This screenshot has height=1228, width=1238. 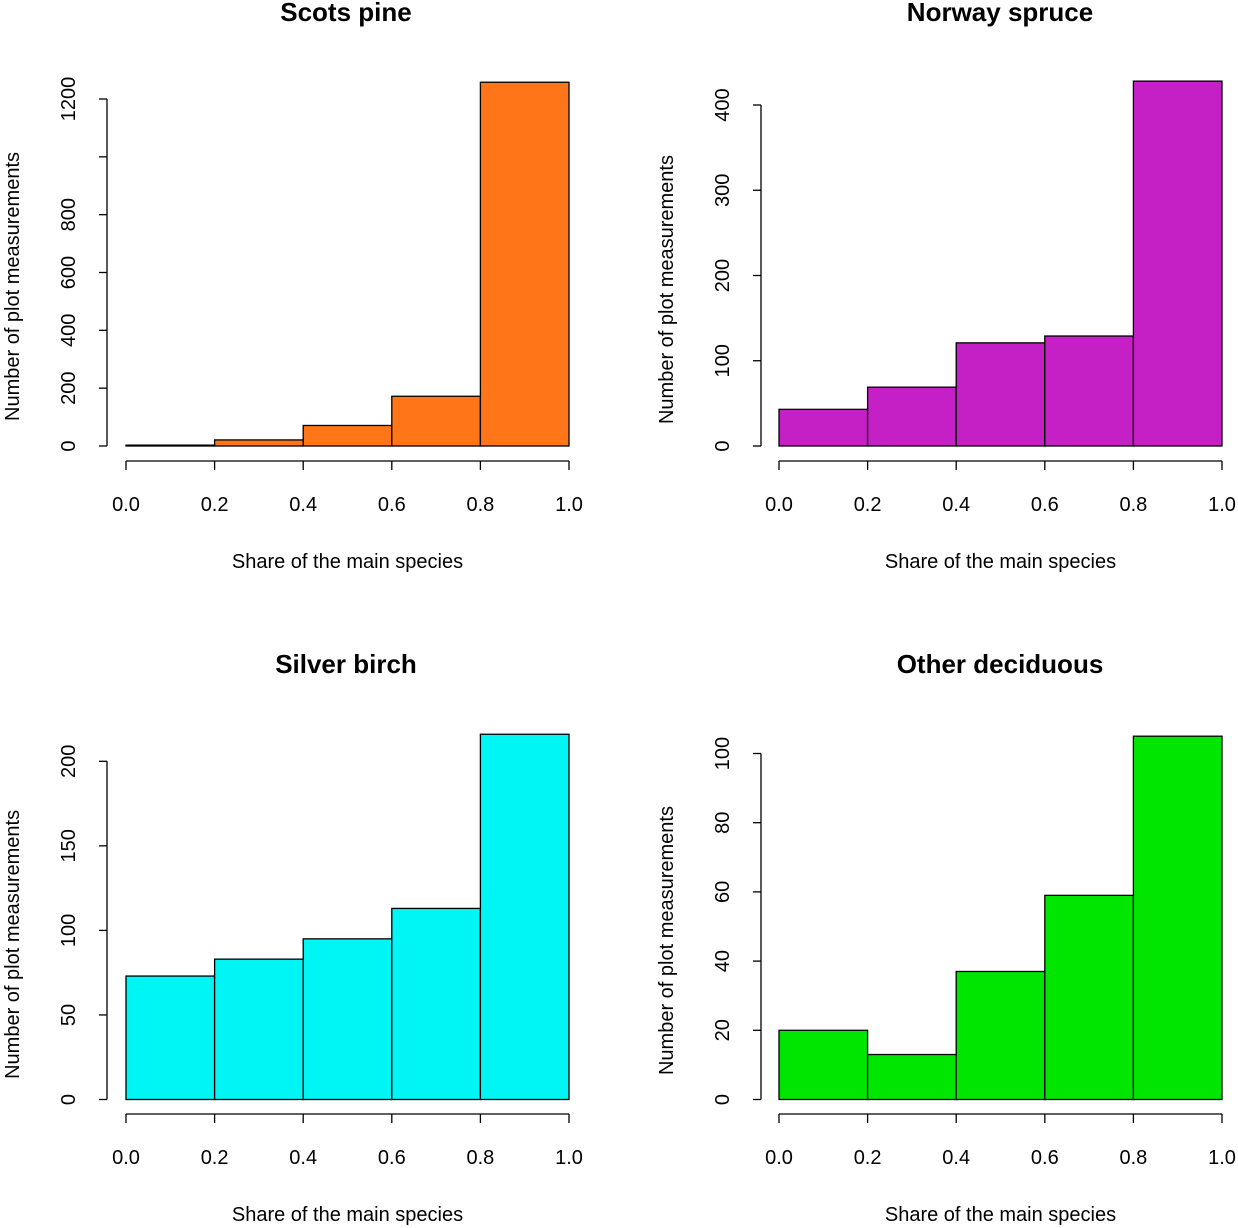 What do you see at coordinates (1000, 13) in the screenshot?
I see `chart-title: Norway spruce` at bounding box center [1000, 13].